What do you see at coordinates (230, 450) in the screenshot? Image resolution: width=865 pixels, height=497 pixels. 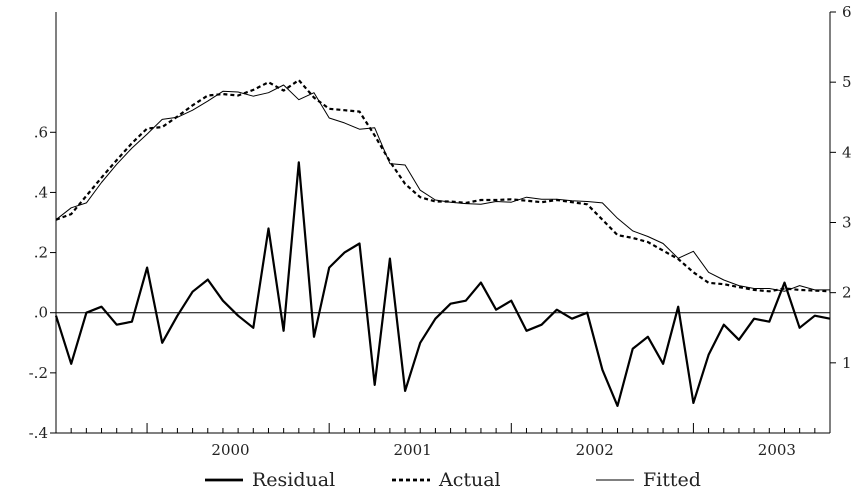 I see `x-axis-year-label: 2000` at bounding box center [230, 450].